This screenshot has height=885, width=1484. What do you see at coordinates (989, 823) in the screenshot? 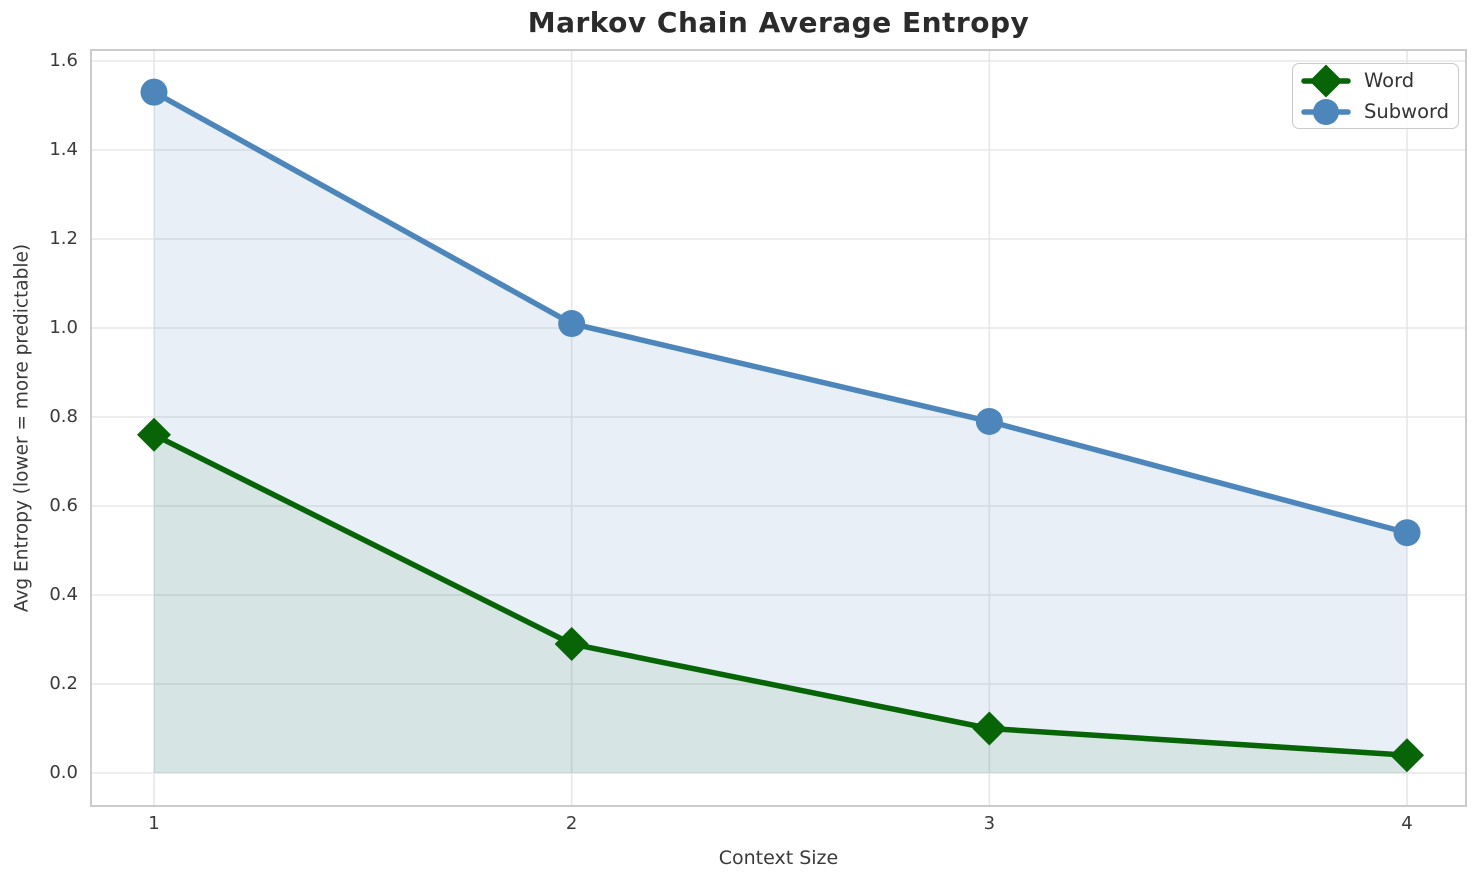
I see `x-tick-label: 3` at bounding box center [989, 823].